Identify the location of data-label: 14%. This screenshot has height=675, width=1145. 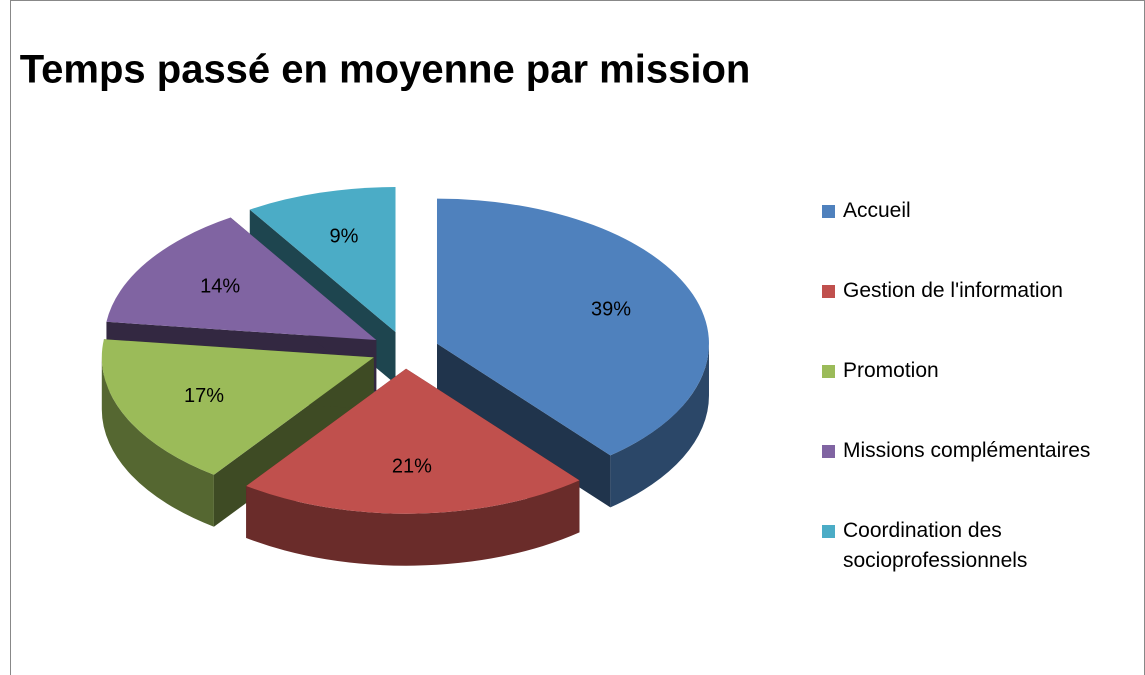
(220, 286).